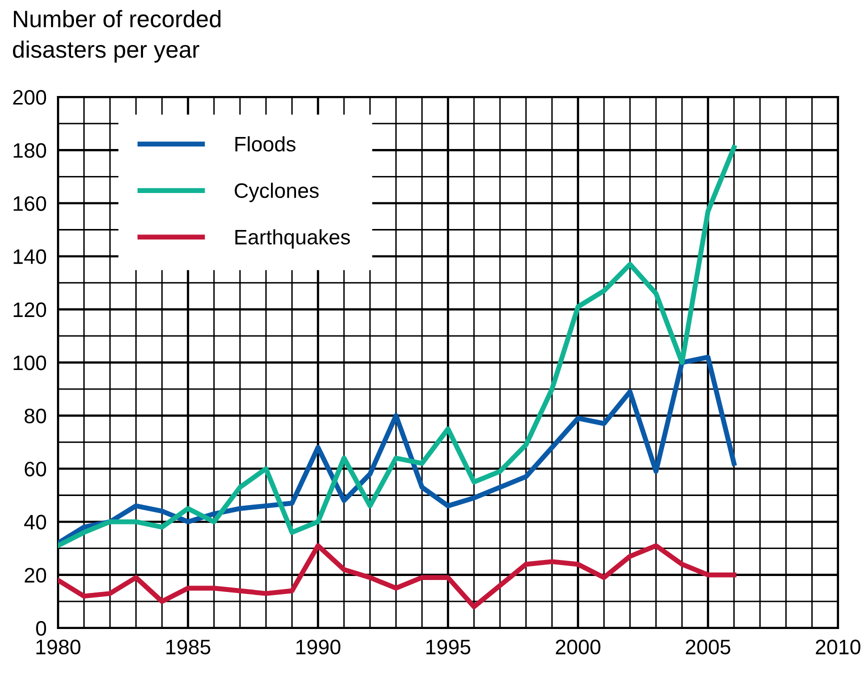 Image resolution: width=867 pixels, height=673 pixels. What do you see at coordinates (292, 239) in the screenshot?
I see `legend-label: Earthquakes` at bounding box center [292, 239].